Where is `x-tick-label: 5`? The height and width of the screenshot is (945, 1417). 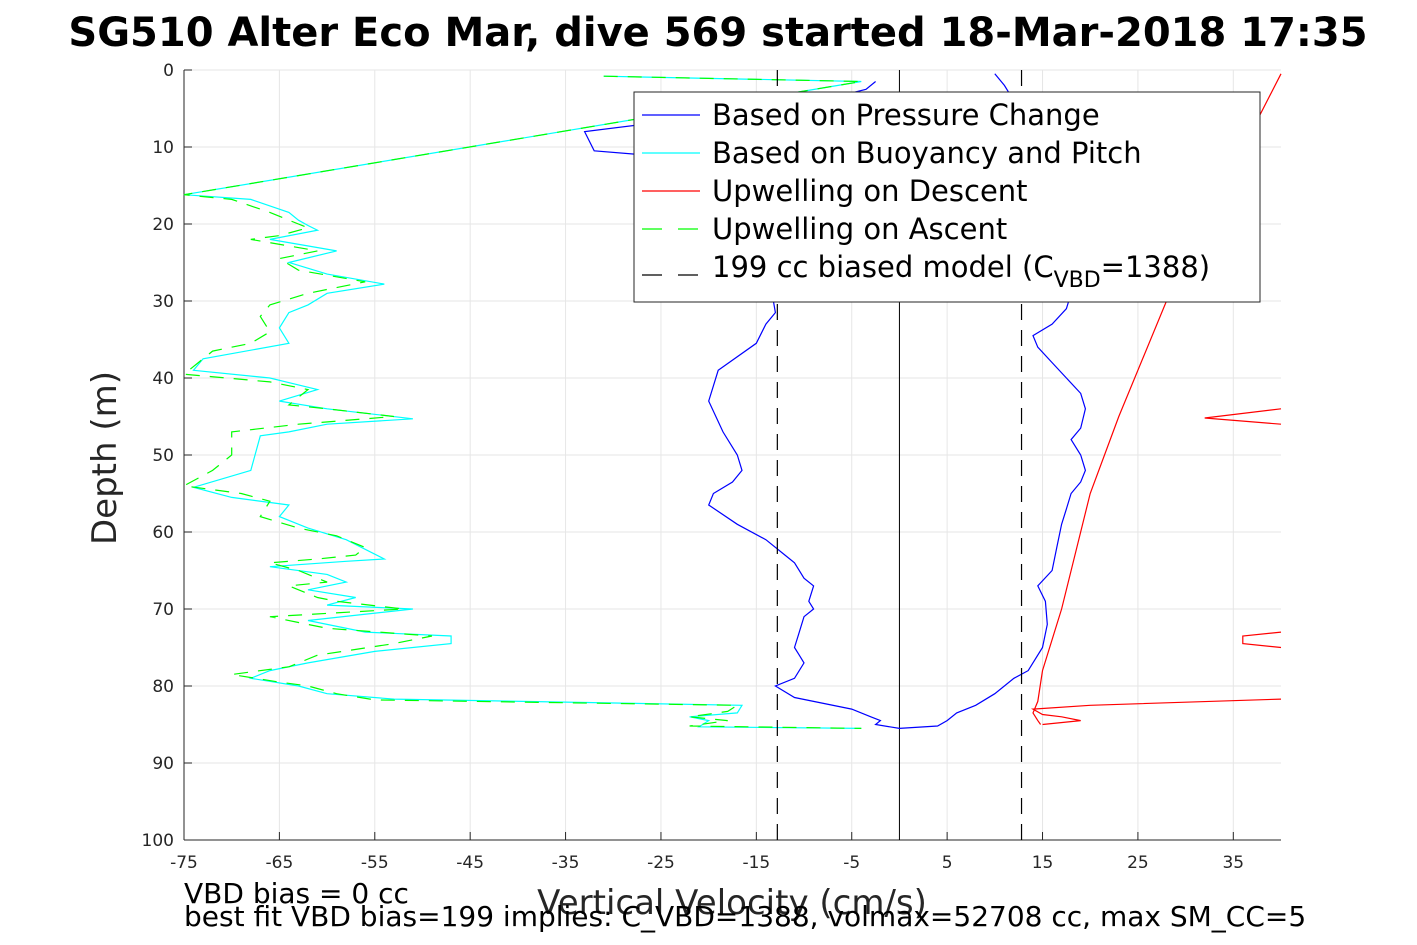
x-tick-label: 5 is located at coordinates (947, 863).